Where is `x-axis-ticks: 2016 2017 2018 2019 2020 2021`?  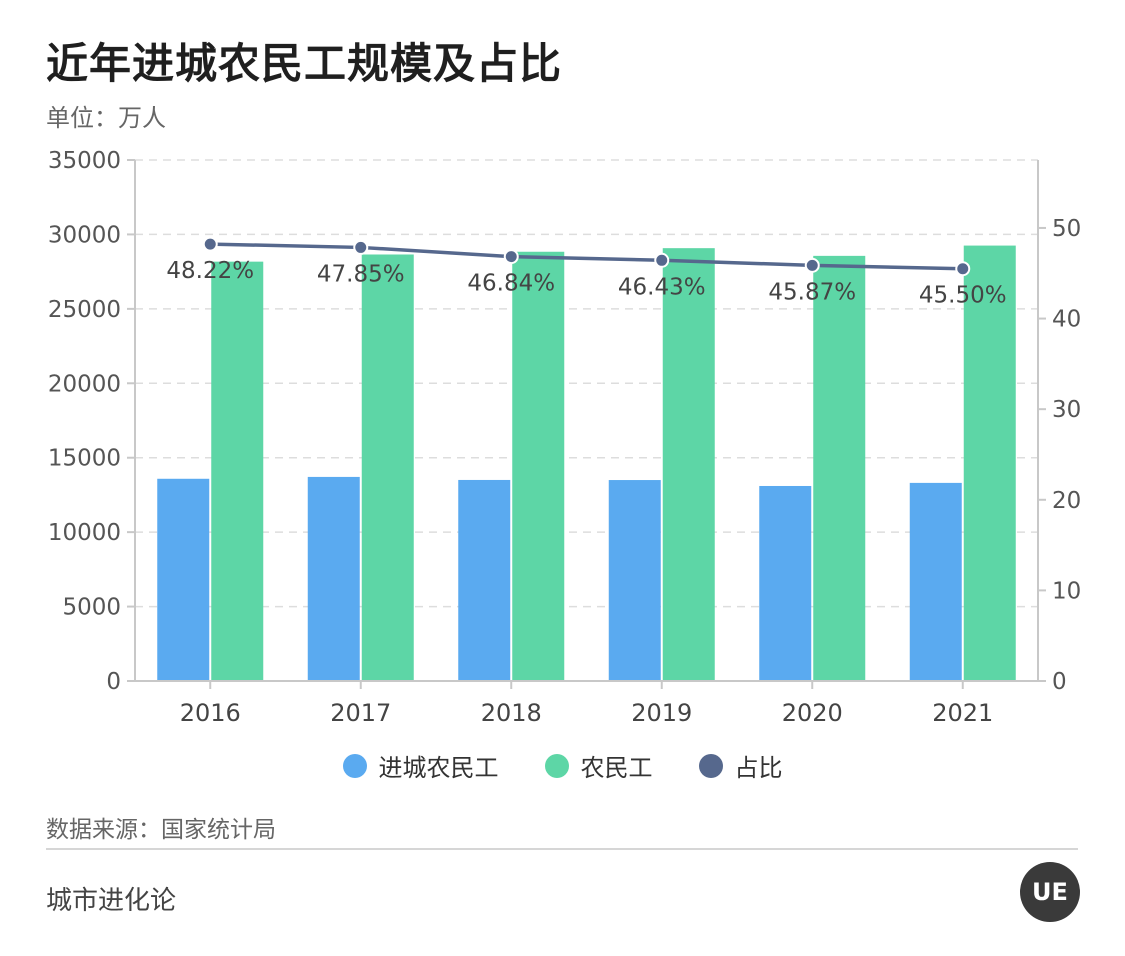 x-axis-ticks: 2016 2017 2018 2019 2020 2021 is located at coordinates (586, 704).